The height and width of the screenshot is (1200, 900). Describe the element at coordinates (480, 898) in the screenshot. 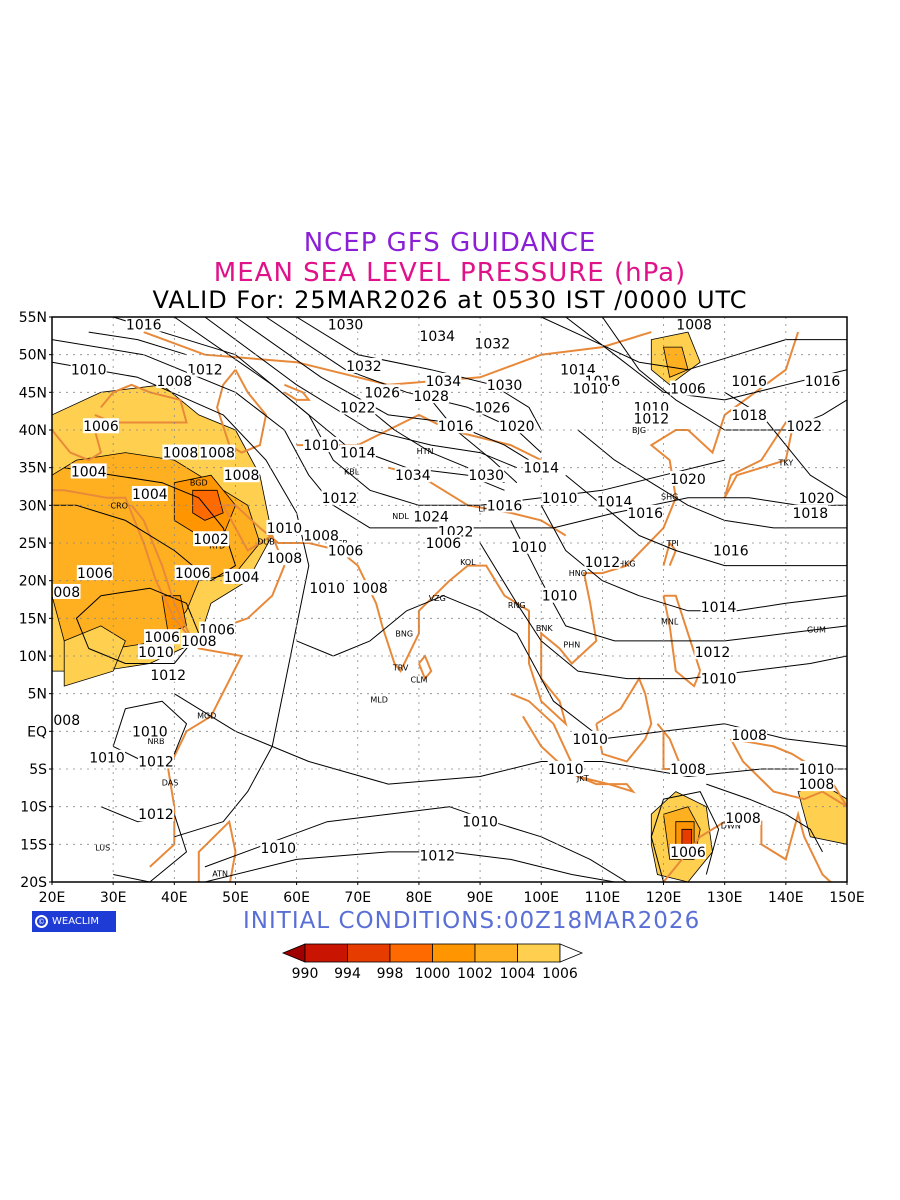

I see `lon-tick-label: 90E` at that location.